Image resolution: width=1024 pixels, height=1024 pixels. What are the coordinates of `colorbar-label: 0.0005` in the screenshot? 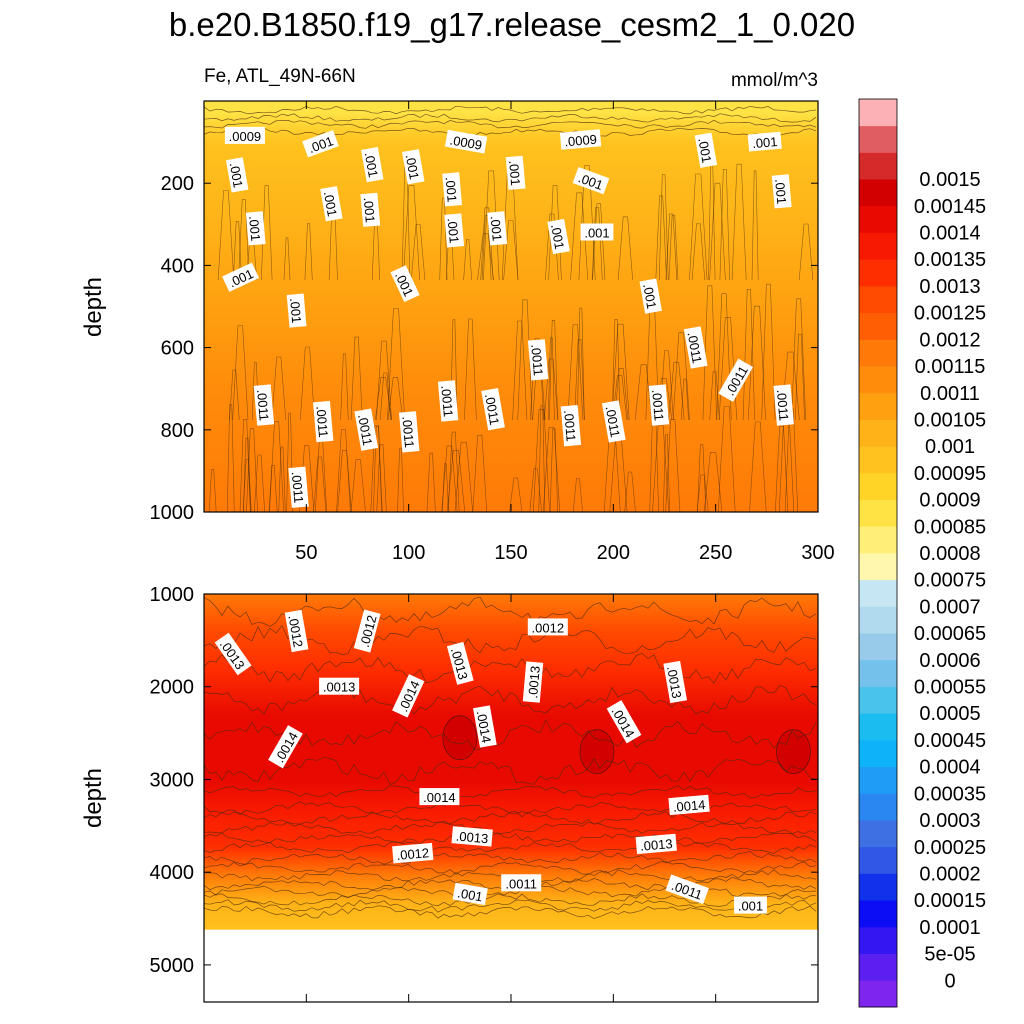 It's located at (949, 714).